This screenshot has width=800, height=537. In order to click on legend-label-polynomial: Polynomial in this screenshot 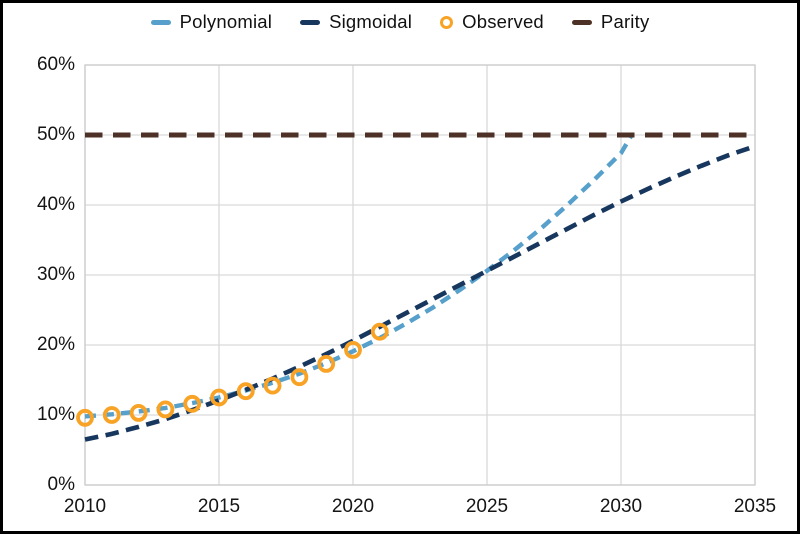, I will do `click(226, 21)`.